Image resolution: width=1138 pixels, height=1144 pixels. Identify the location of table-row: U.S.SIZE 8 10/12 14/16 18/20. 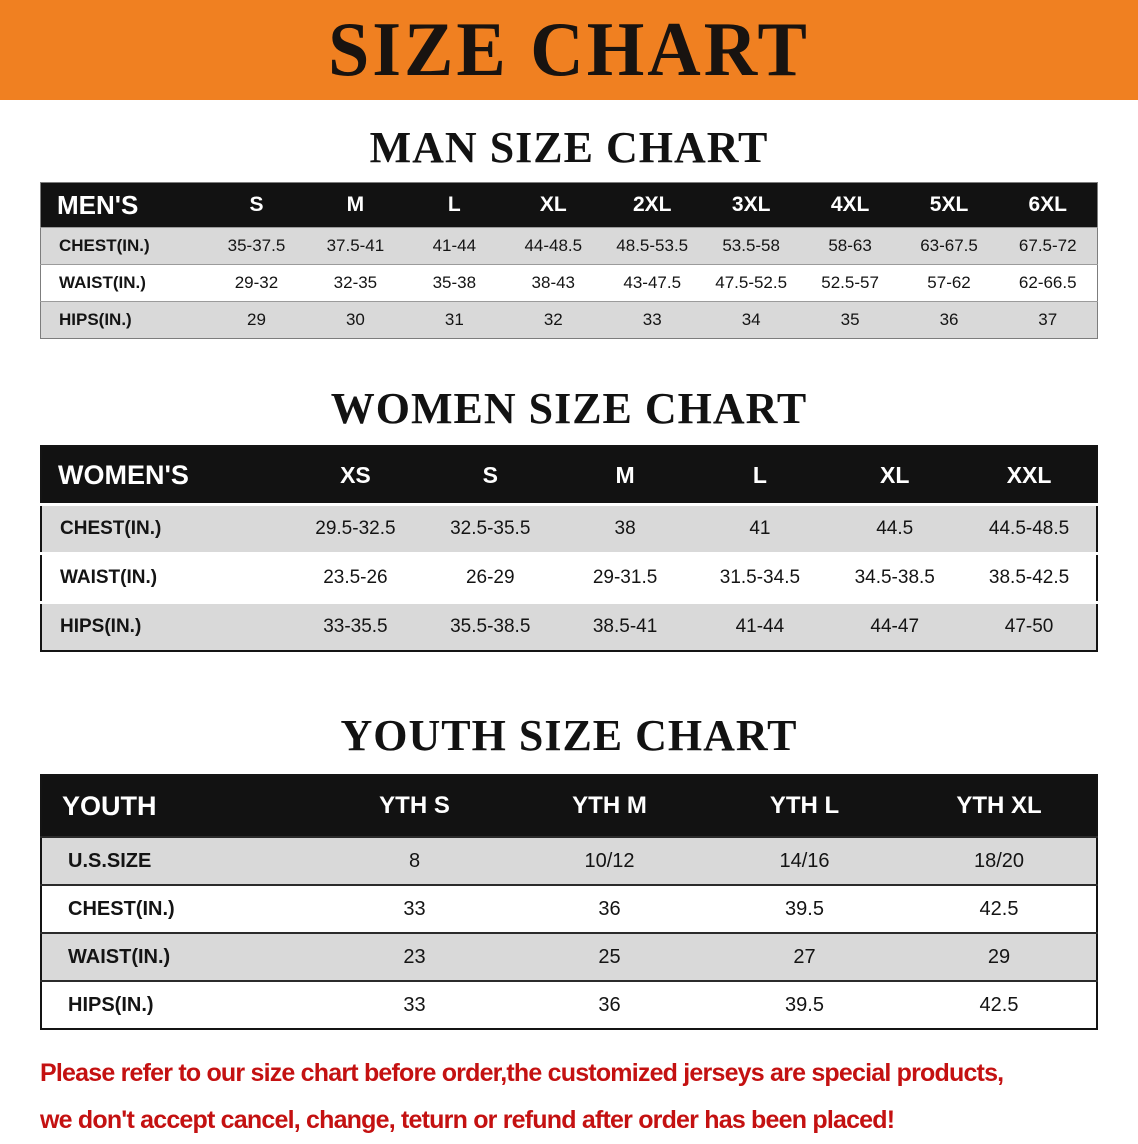
(569, 861).